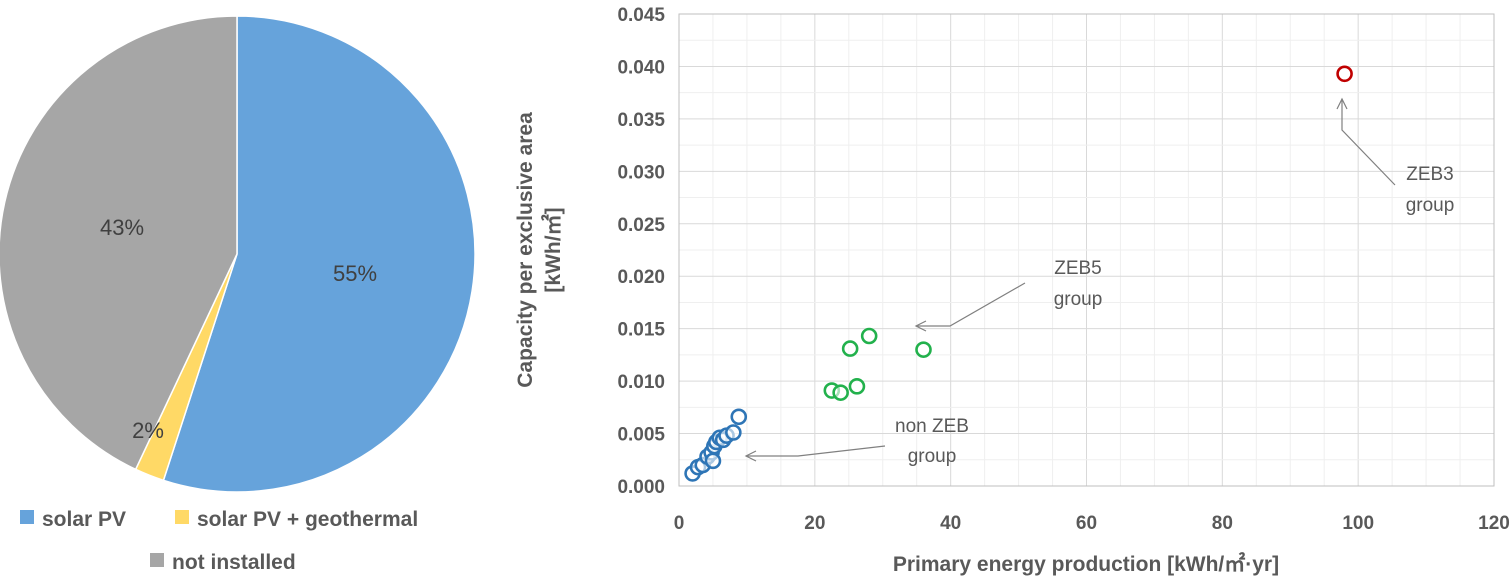 The image size is (1512, 581). I want to click on annotation-zeb5-line1: ZEB5, so click(1078, 268).